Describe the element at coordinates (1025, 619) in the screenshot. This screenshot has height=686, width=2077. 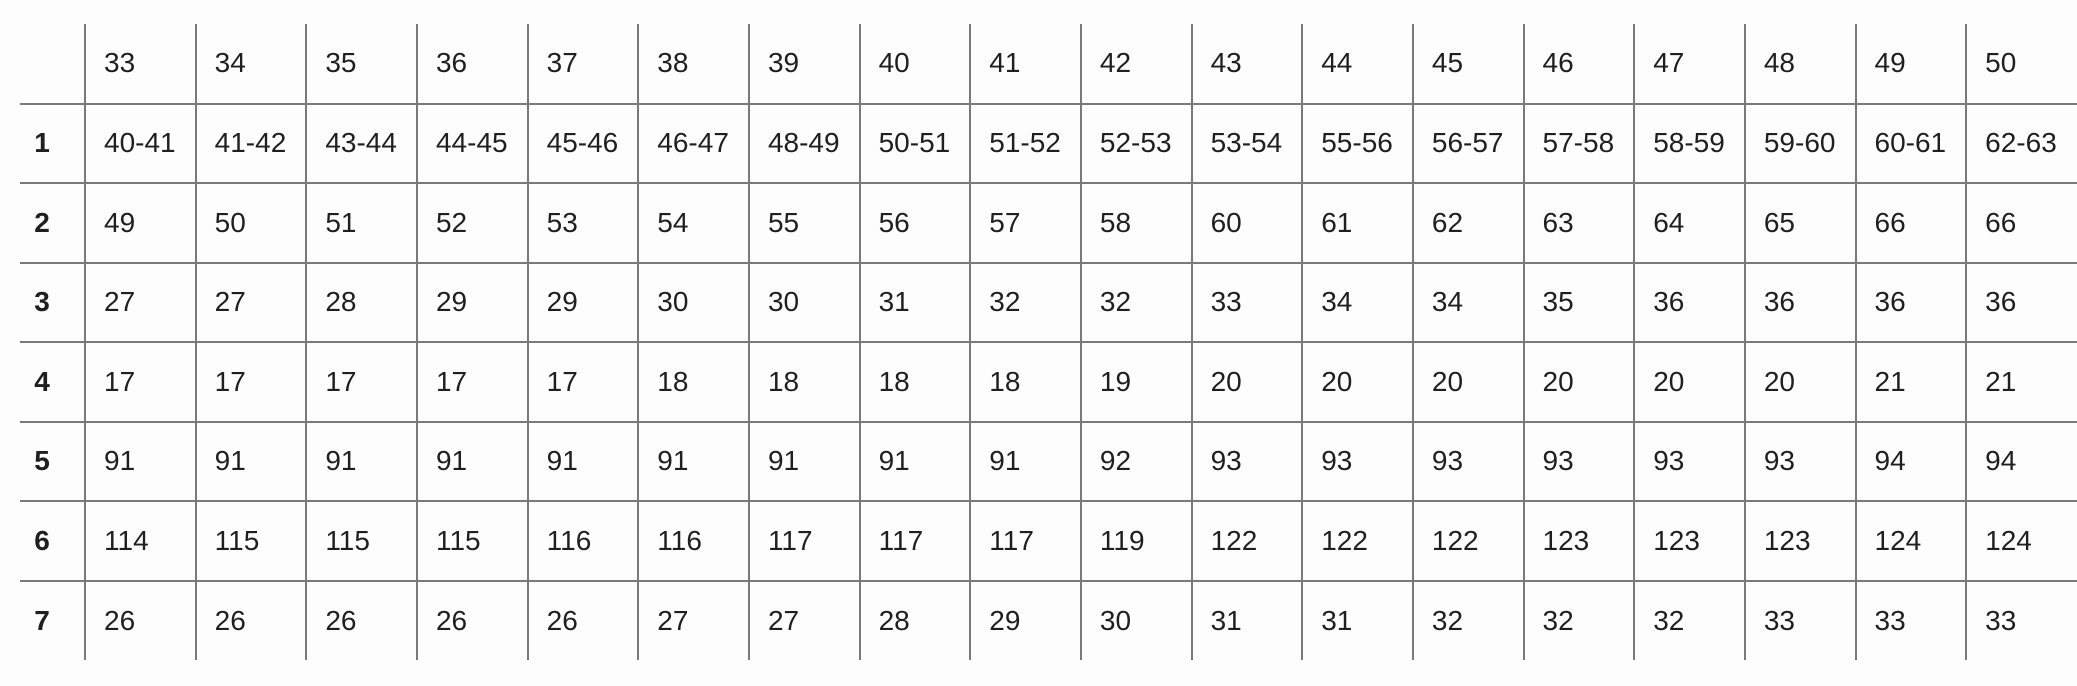
I see `data-cell: 29` at that location.